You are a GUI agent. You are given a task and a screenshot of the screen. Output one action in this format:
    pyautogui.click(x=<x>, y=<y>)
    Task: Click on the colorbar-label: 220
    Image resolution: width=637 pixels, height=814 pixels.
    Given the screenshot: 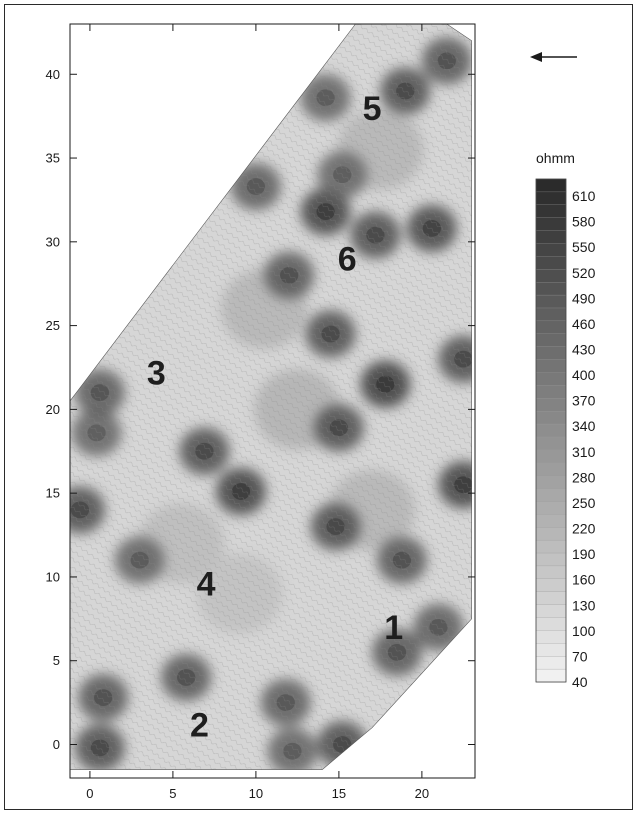 What is the action you would take?
    pyautogui.click(x=584, y=529)
    